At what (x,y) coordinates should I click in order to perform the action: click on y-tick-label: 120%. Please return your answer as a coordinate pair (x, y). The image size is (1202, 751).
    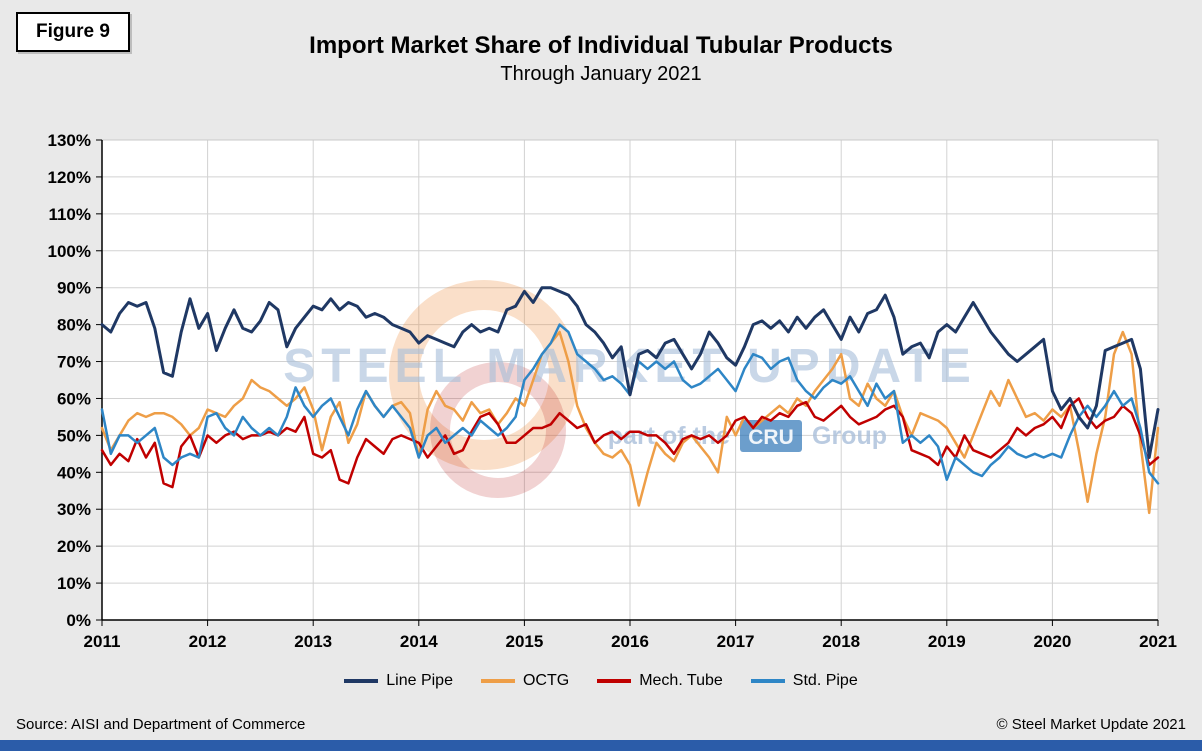
    Looking at the image, I should click on (69, 177).